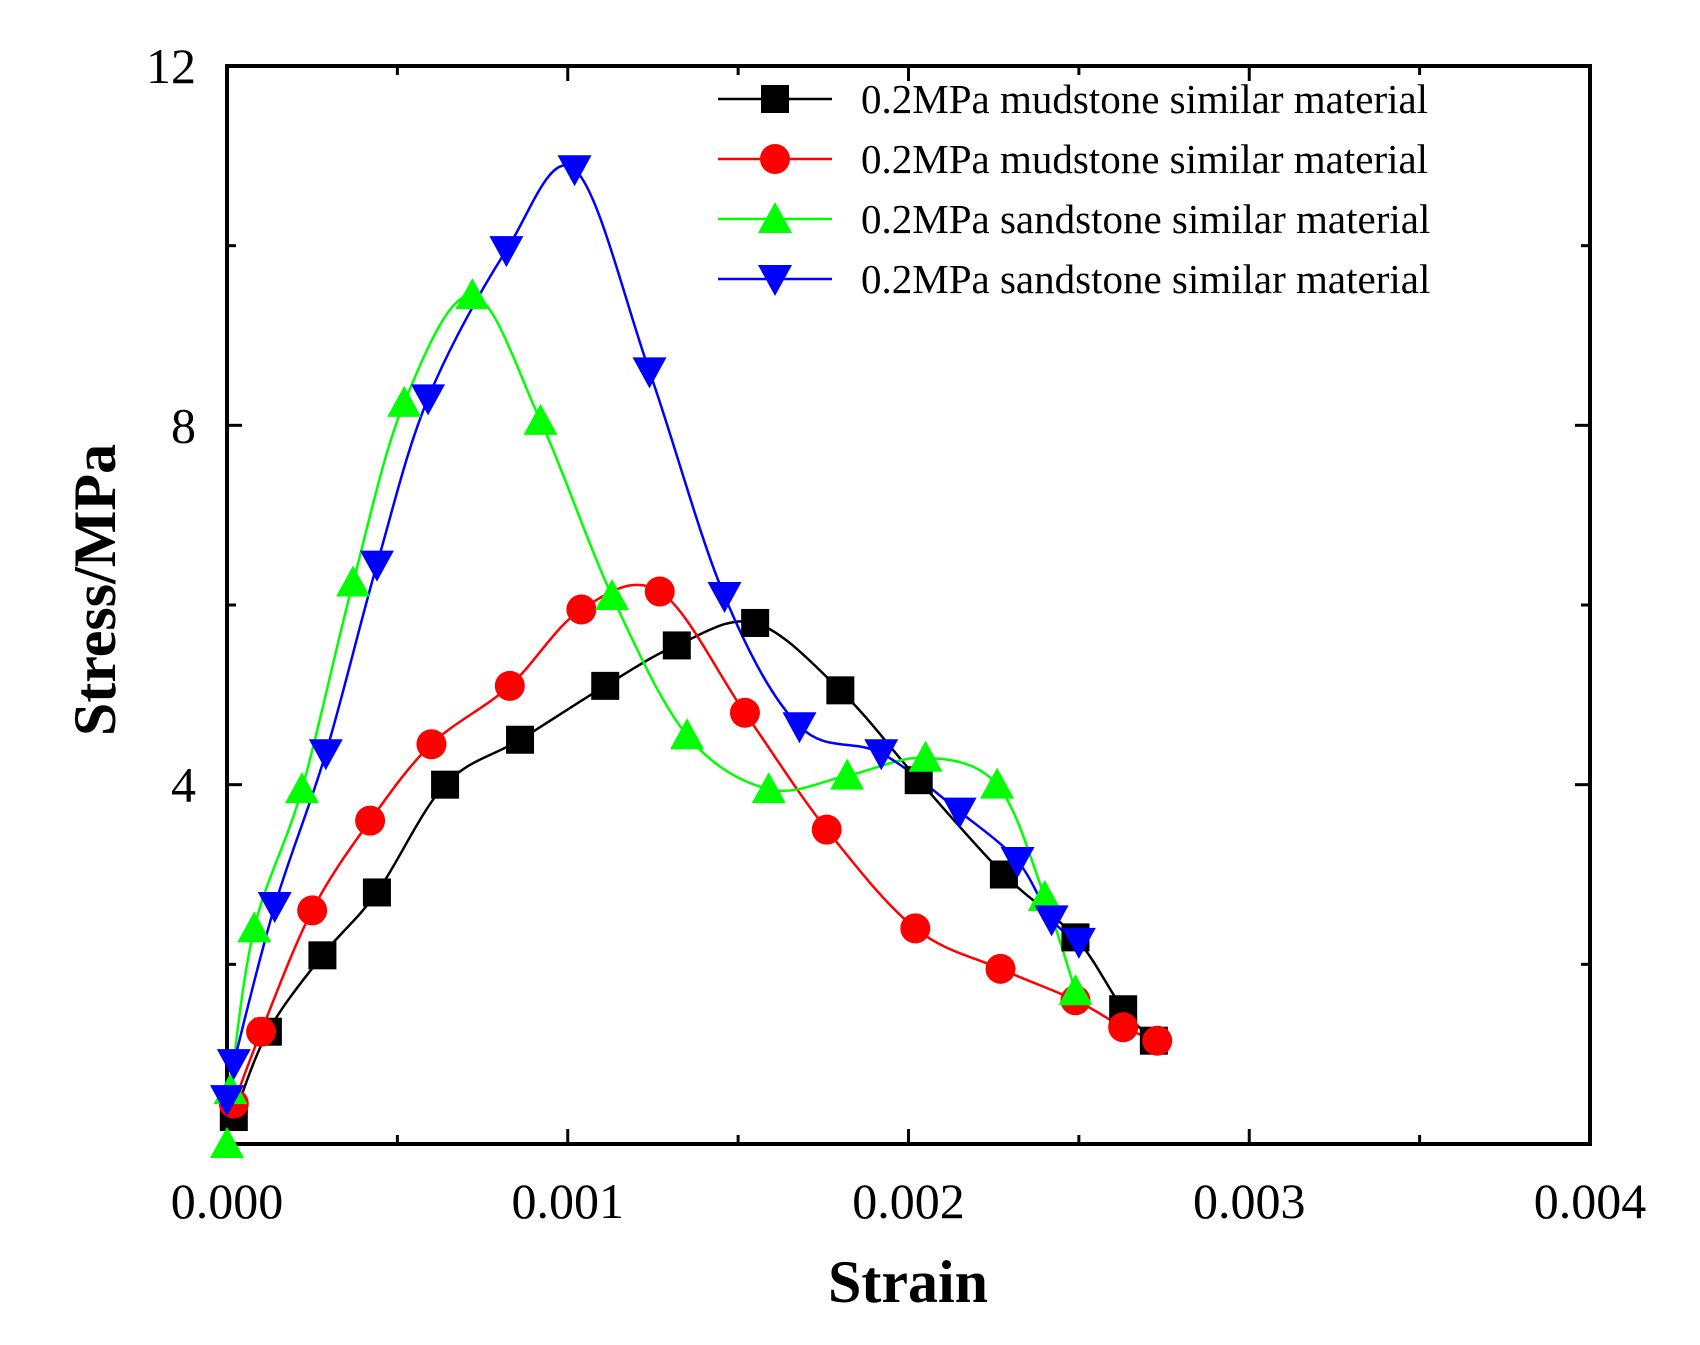 The height and width of the screenshot is (1345, 1700). Describe the element at coordinates (1145, 279) in the screenshot. I see `legend-label-4: 0.2MPa sandstone similar material` at that location.